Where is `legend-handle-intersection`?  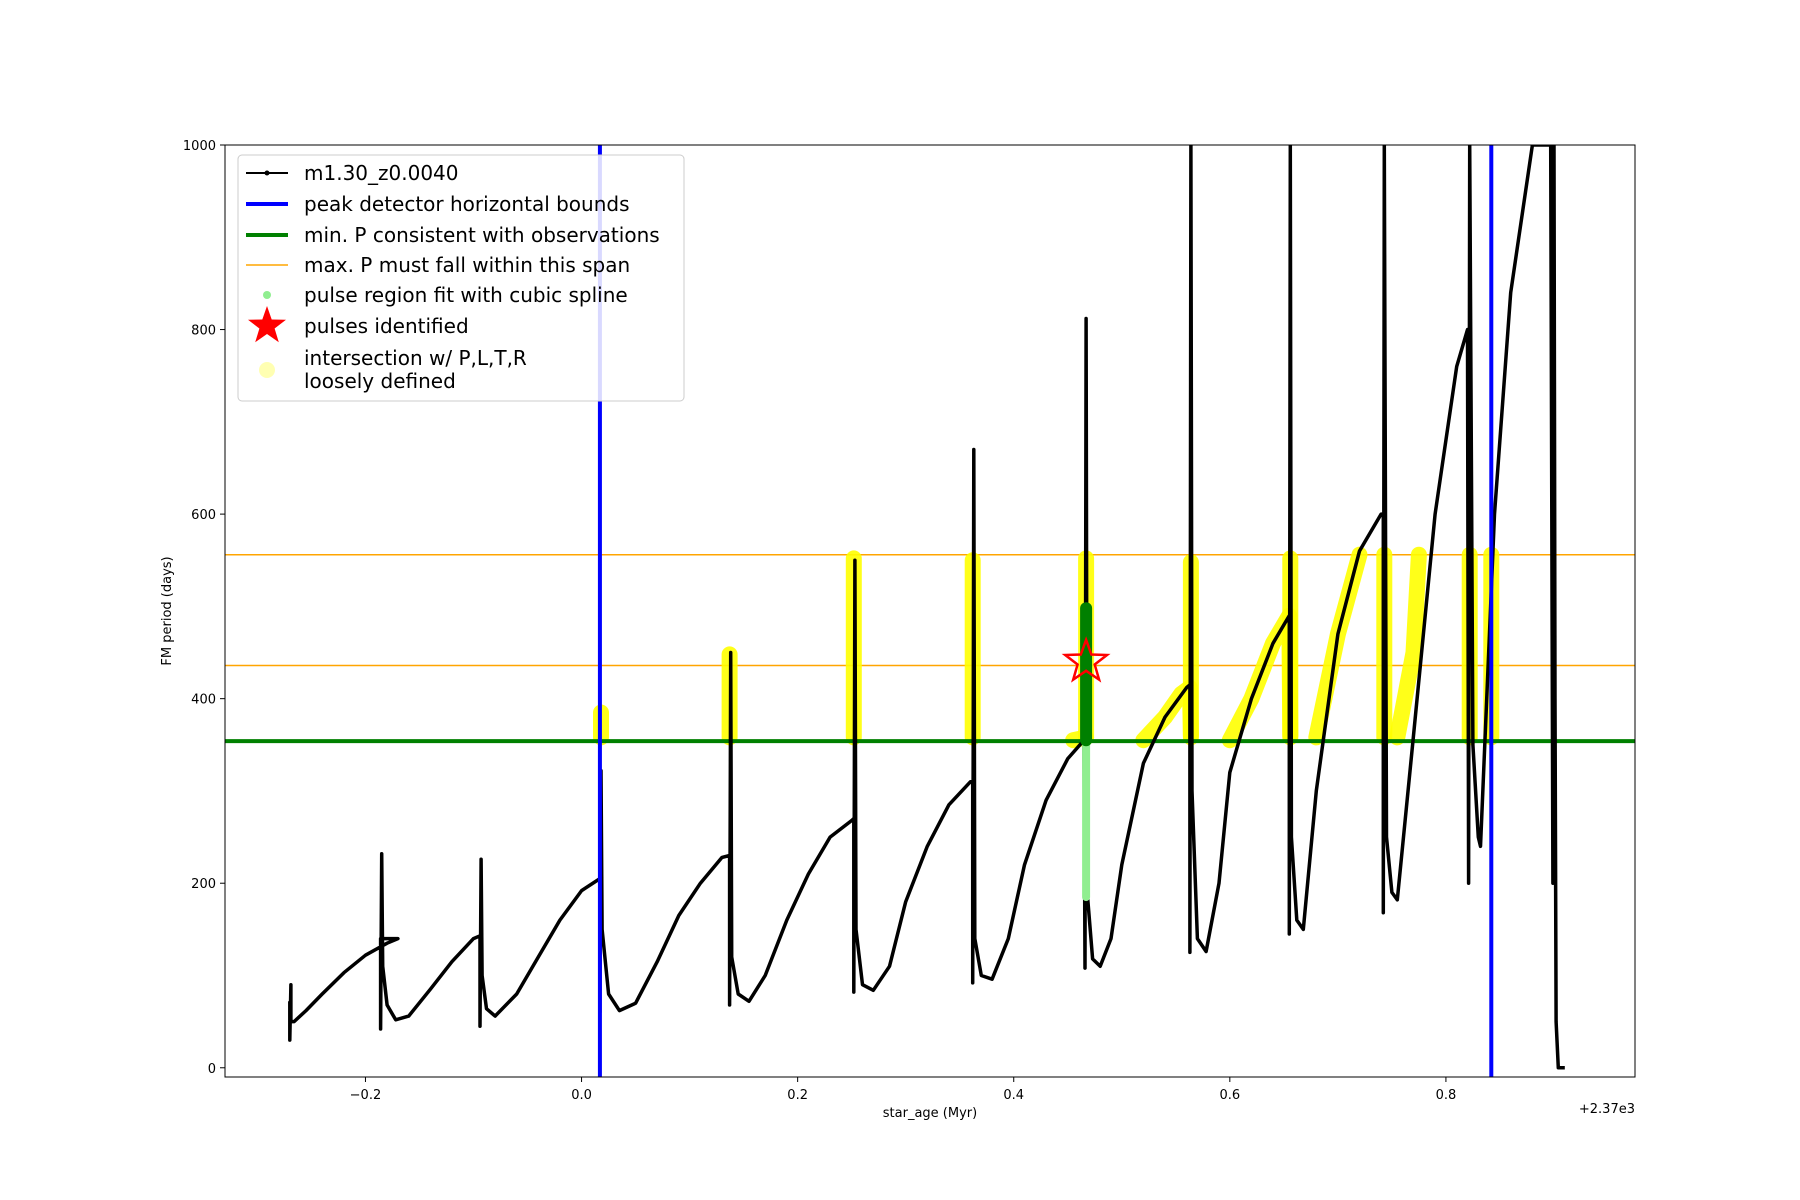 legend-handle-intersection is located at coordinates (267, 370).